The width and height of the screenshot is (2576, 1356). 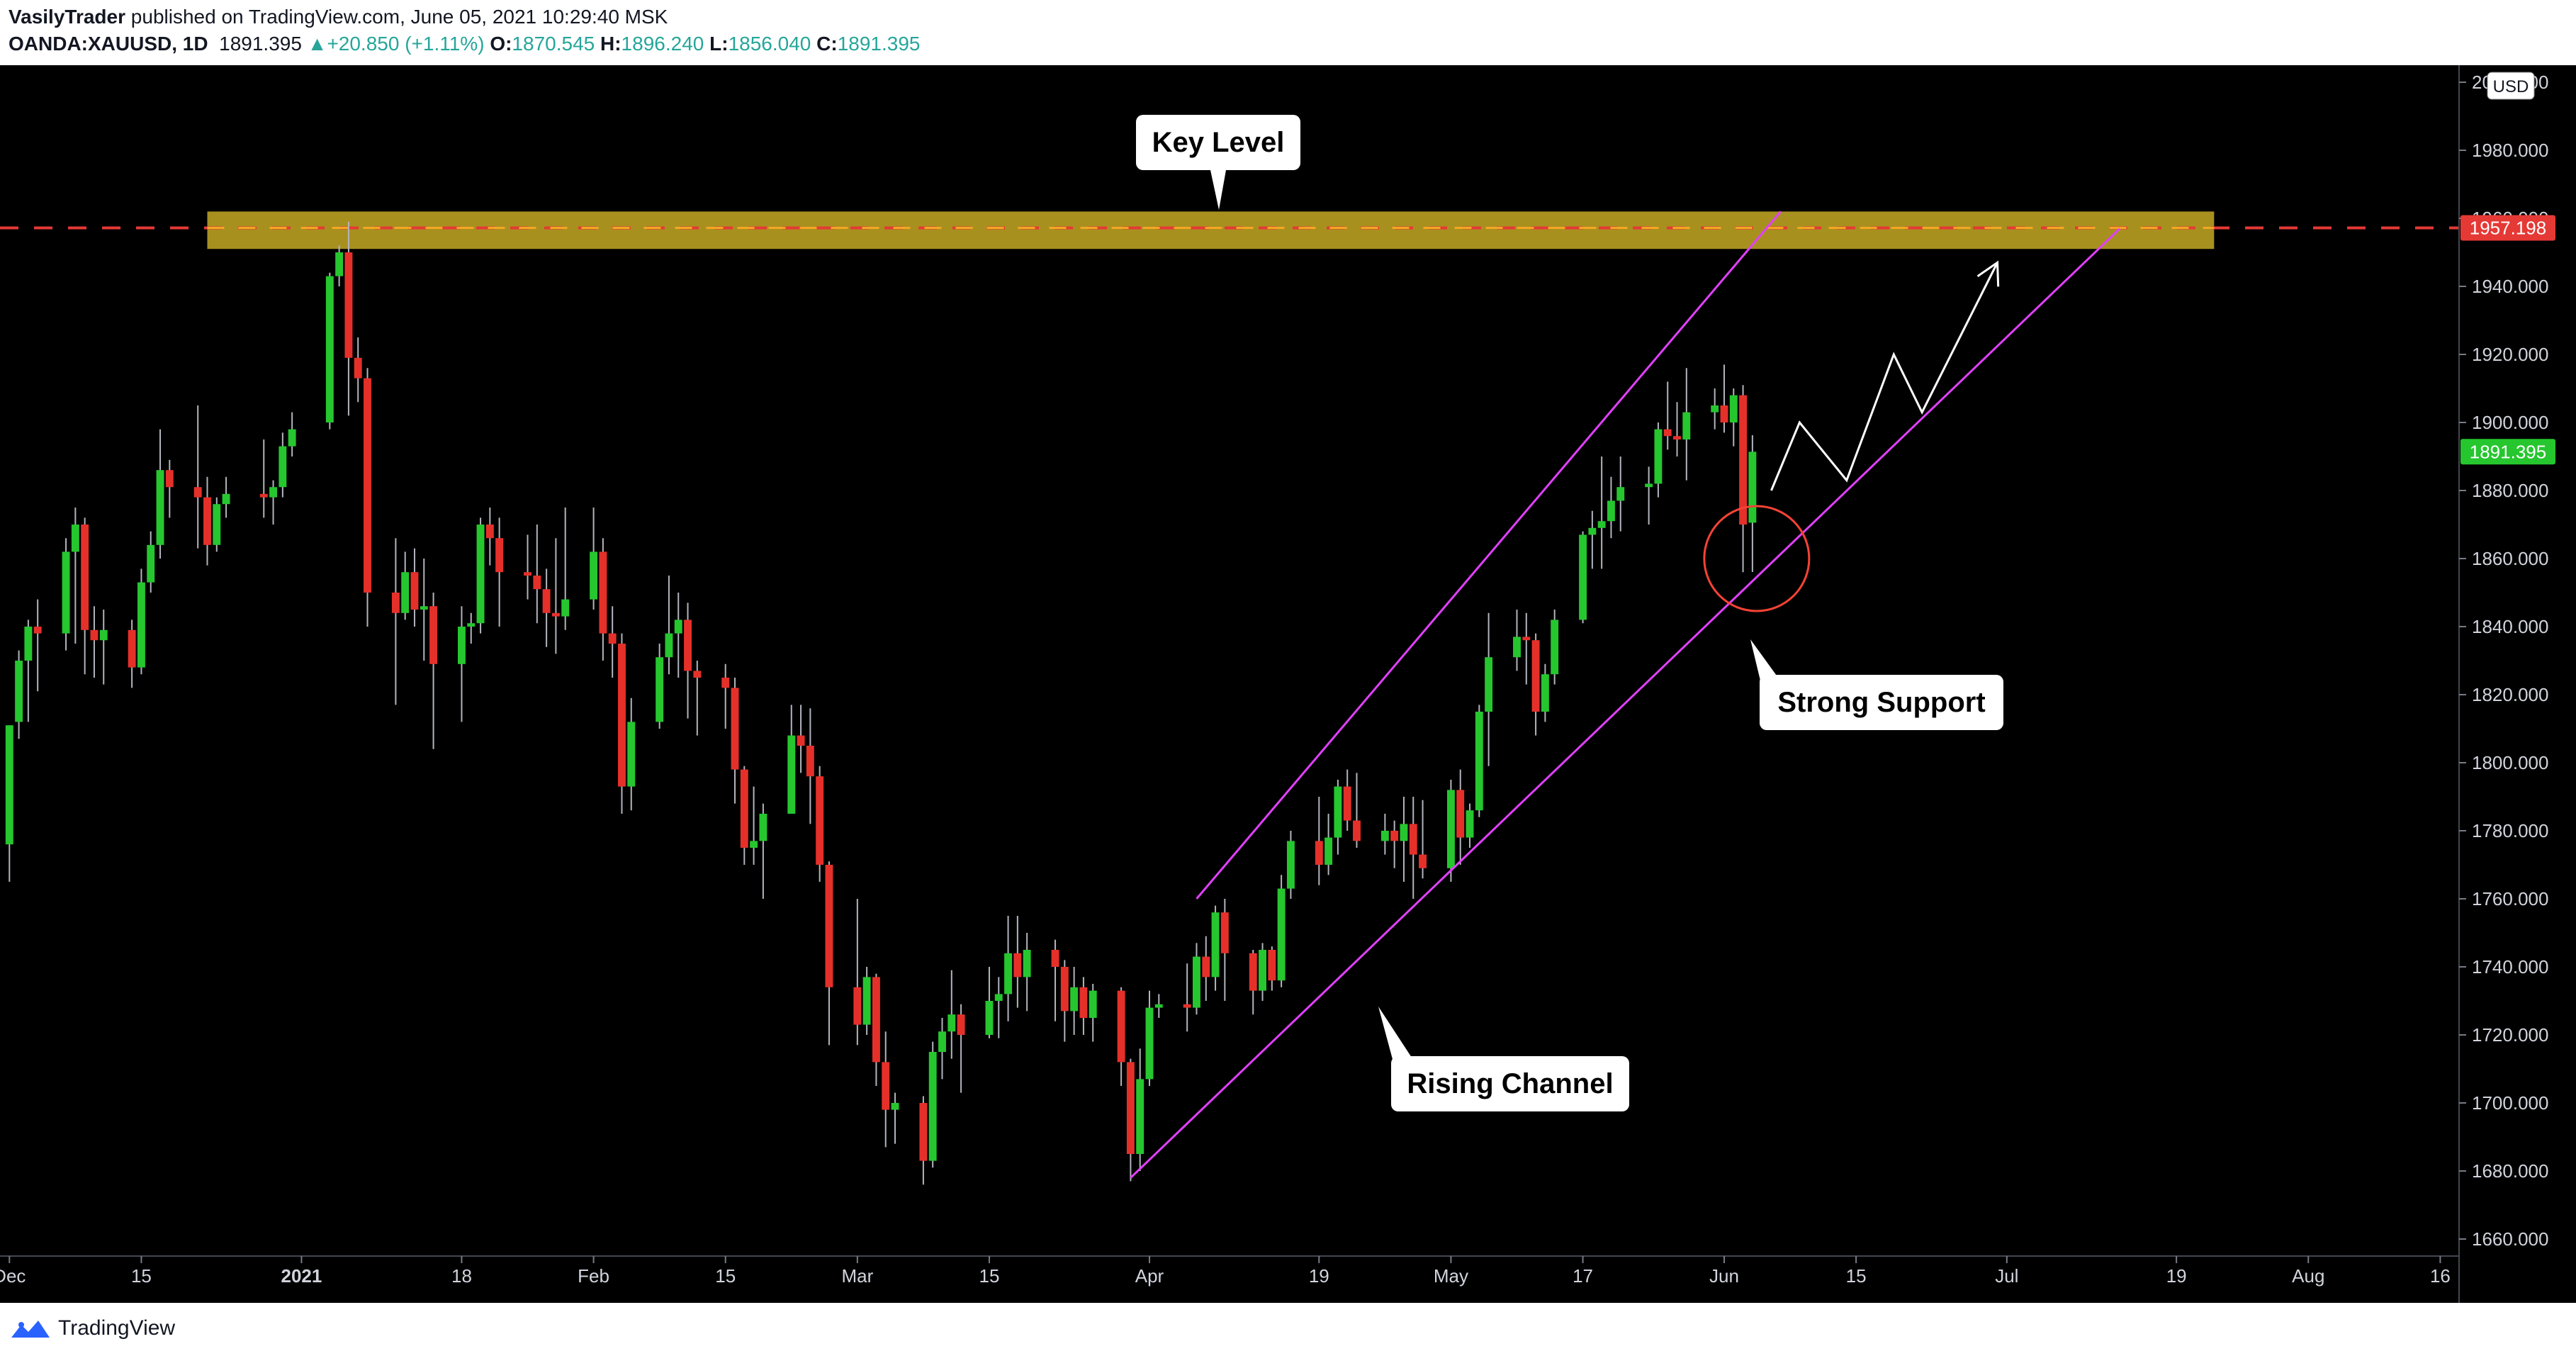 I want to click on time-tick-label: Aug, so click(x=2308, y=1276).